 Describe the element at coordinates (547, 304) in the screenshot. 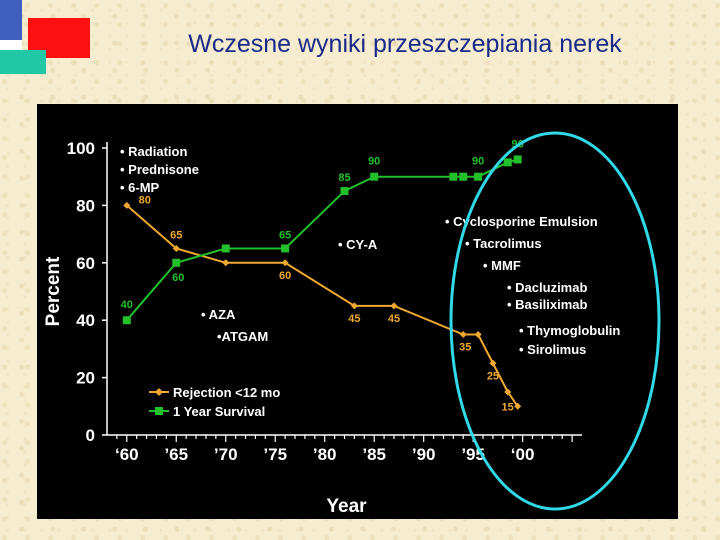

I see `annotation-text: • Basiliximab` at that location.